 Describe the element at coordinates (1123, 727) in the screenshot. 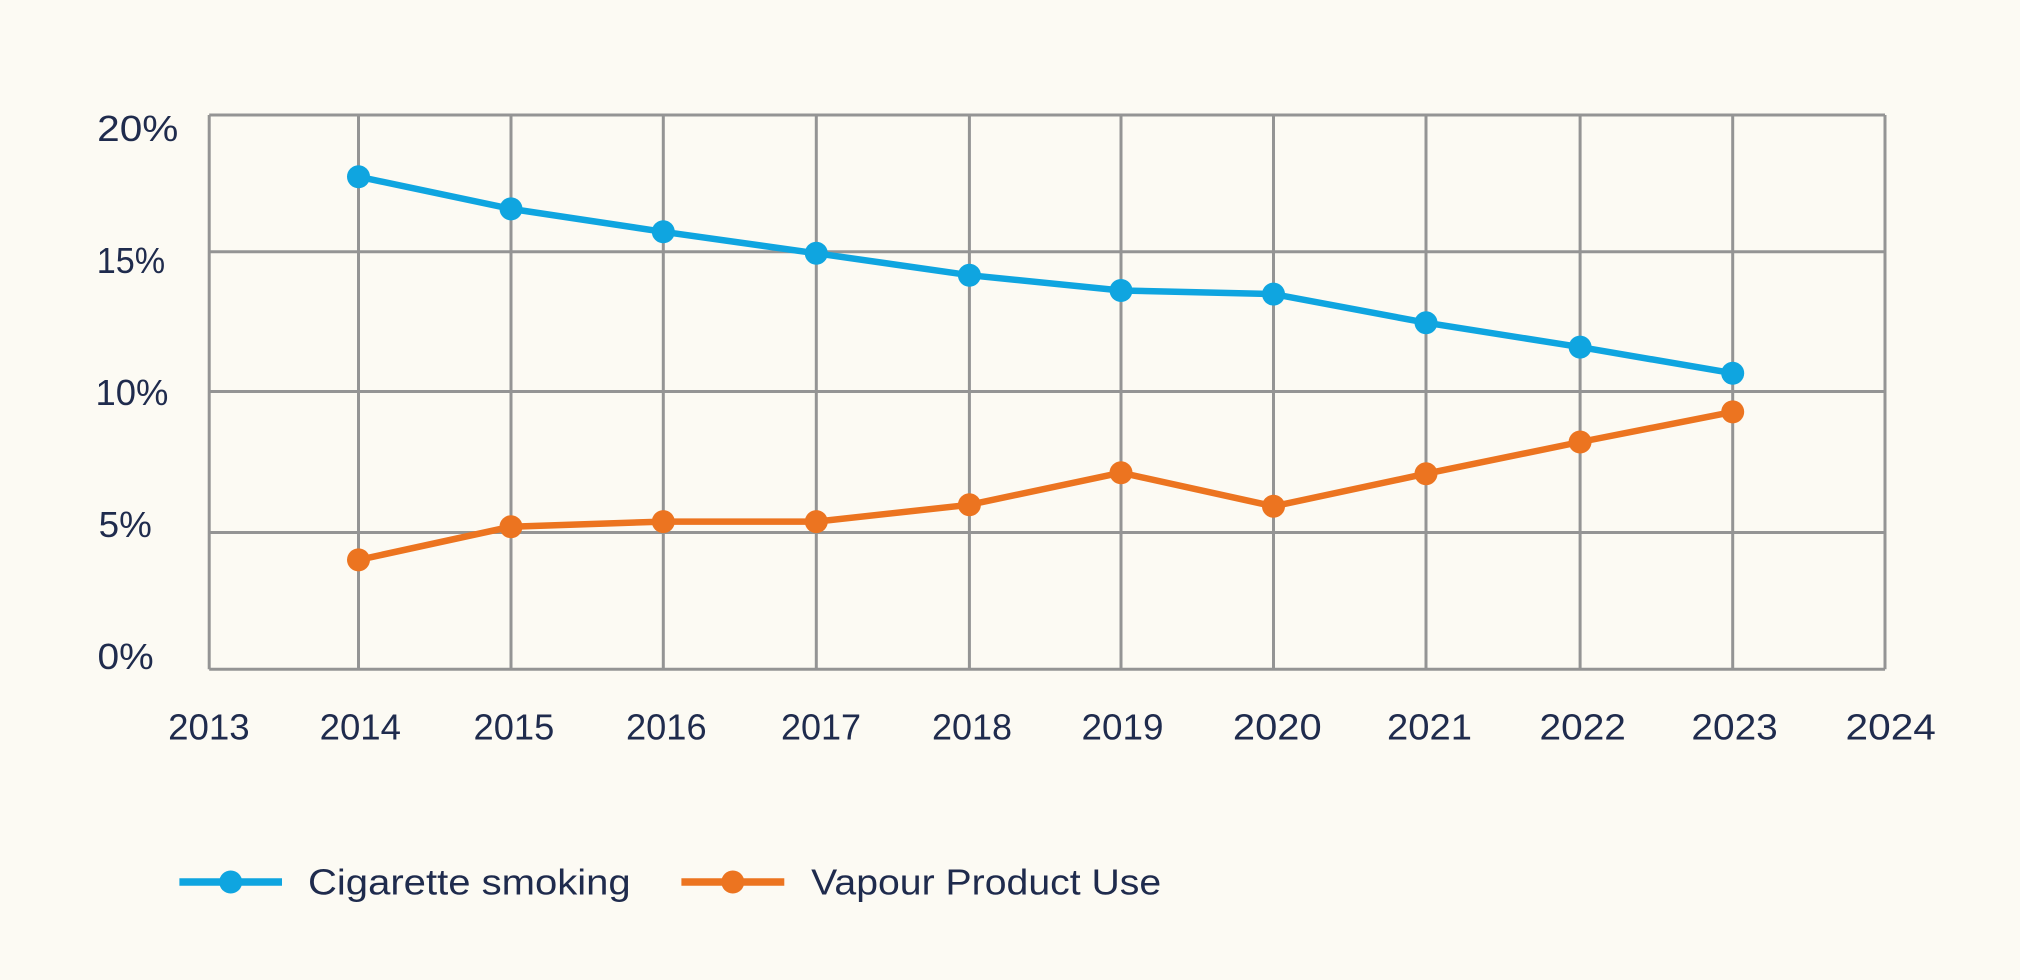

I see `svg-text: 2019` at that location.